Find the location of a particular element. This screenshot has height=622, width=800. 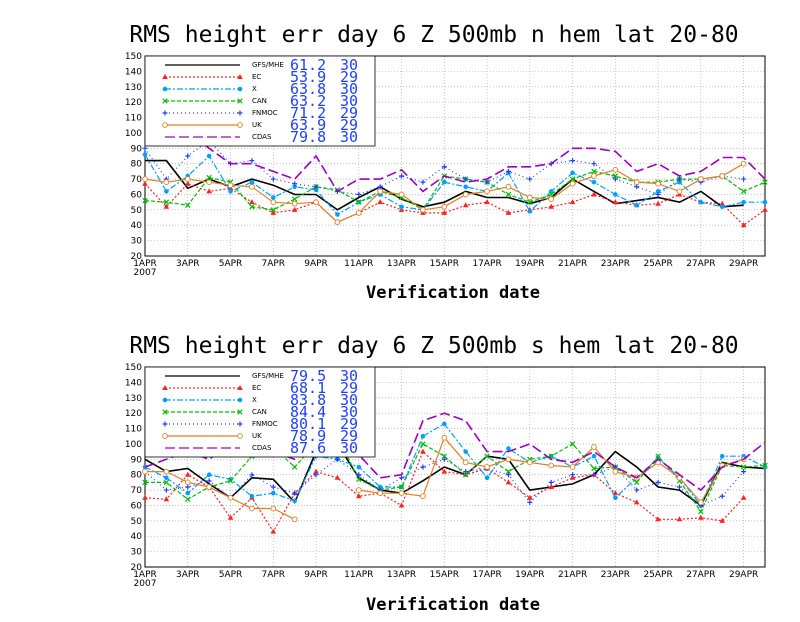

series-ec is located at coordinates (455, 204).